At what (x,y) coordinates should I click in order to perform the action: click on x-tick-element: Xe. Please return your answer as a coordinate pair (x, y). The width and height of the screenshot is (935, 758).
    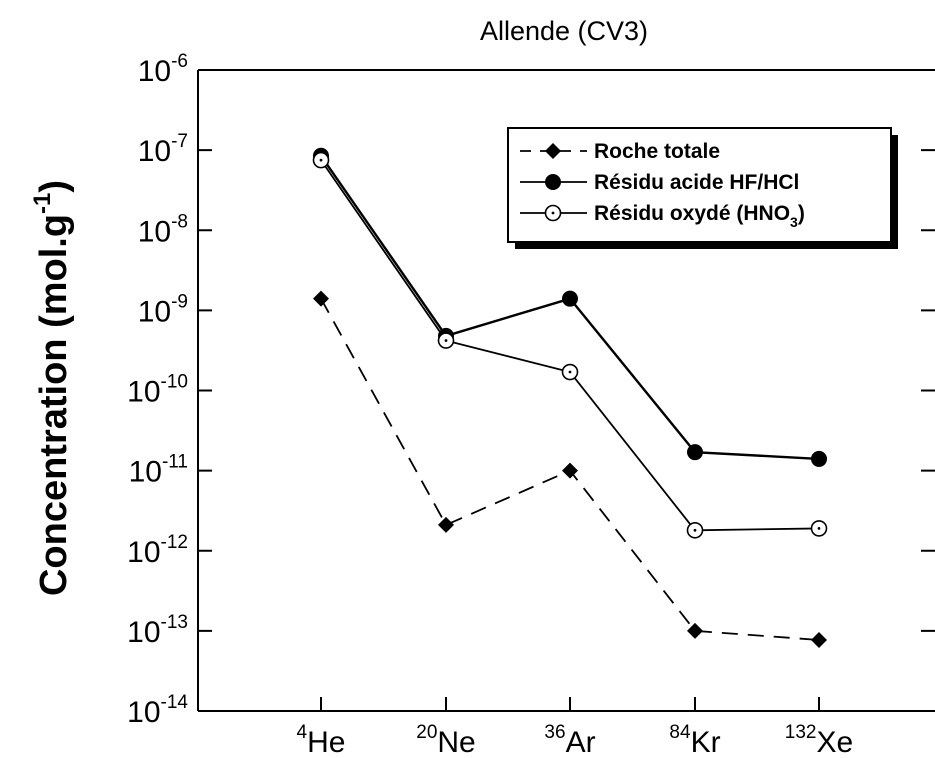
    Looking at the image, I should click on (835, 742).